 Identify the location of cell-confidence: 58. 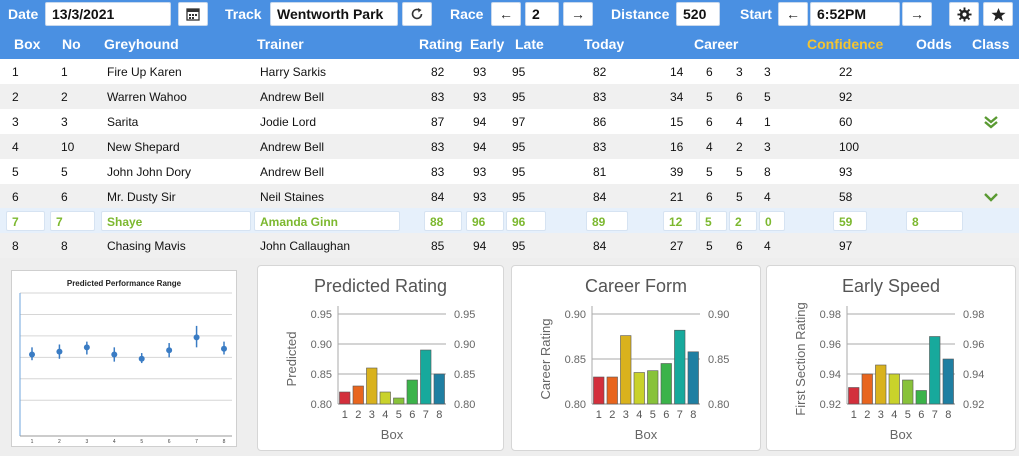
(846, 197).